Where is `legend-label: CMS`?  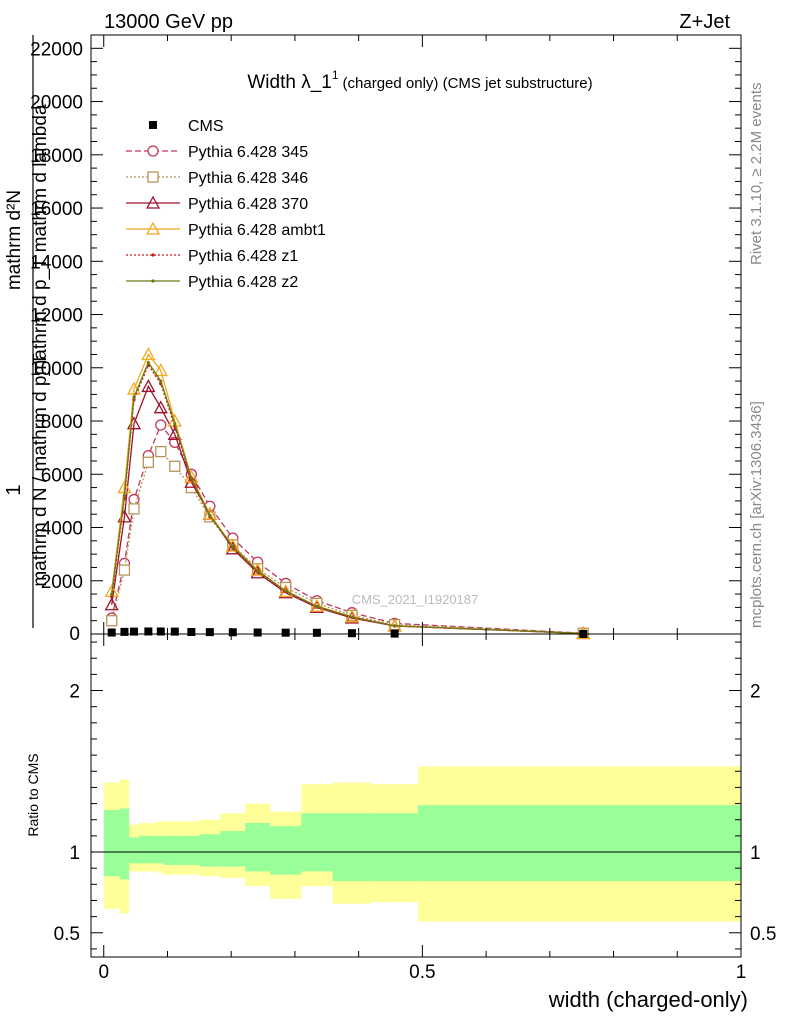
legend-label: CMS is located at coordinates (206, 126).